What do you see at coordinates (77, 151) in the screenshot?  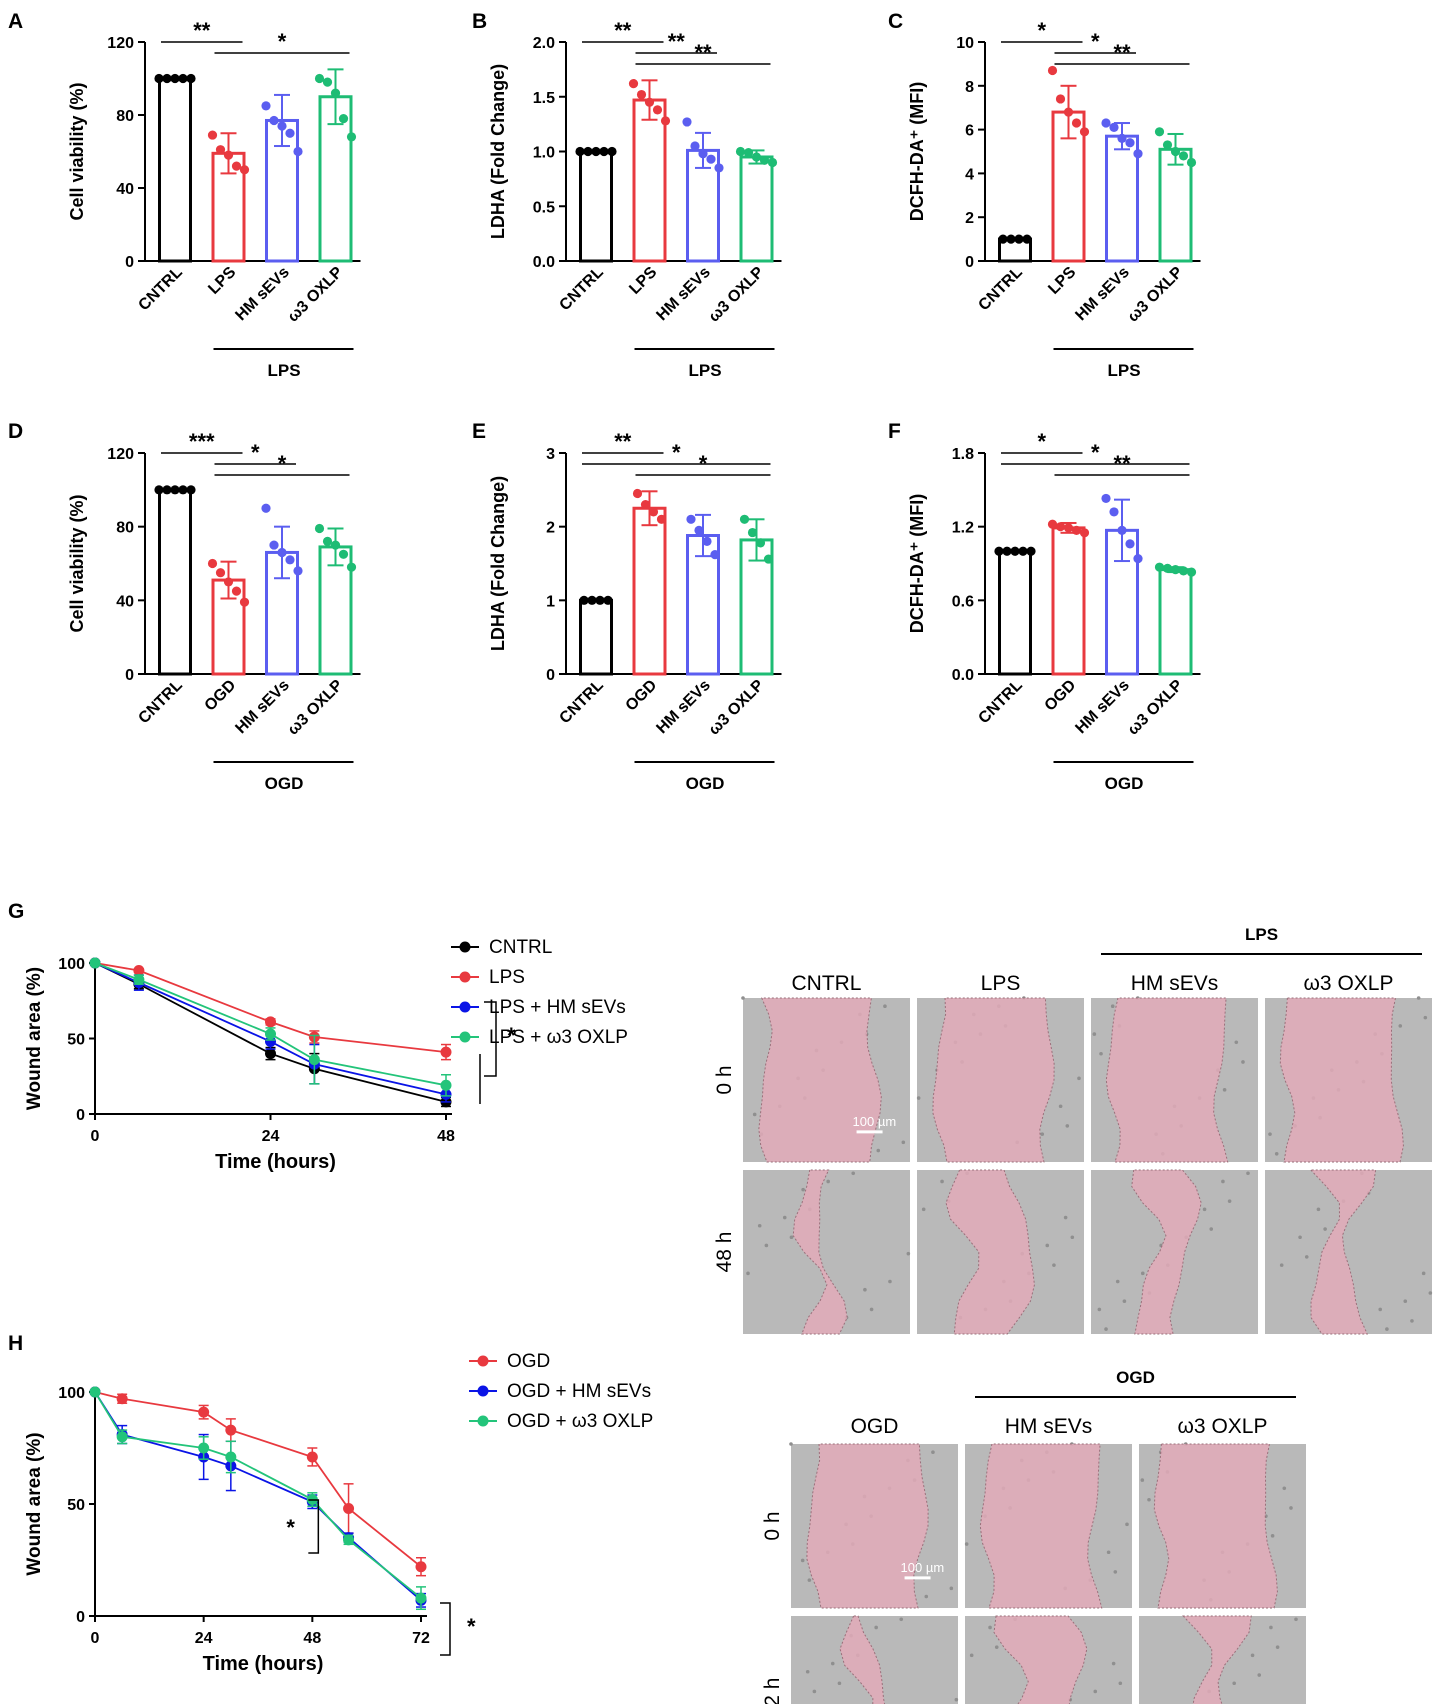 I see `y-axis-title: Cell viability (%)` at bounding box center [77, 151].